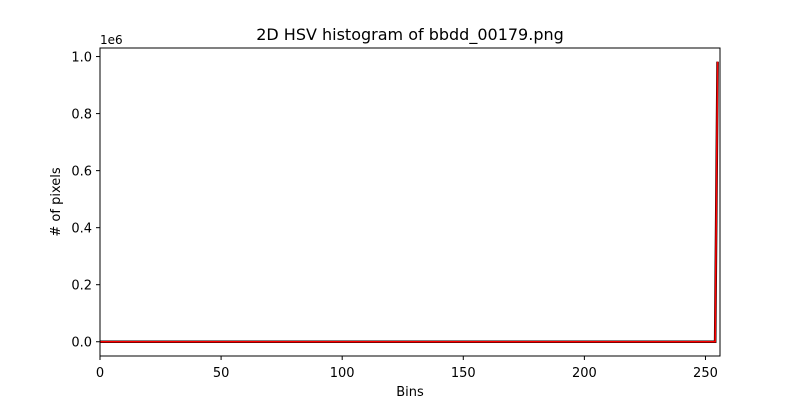 The height and width of the screenshot is (404, 800). What do you see at coordinates (81, 58) in the screenshot?
I see `y-tick-label: 1.0` at bounding box center [81, 58].